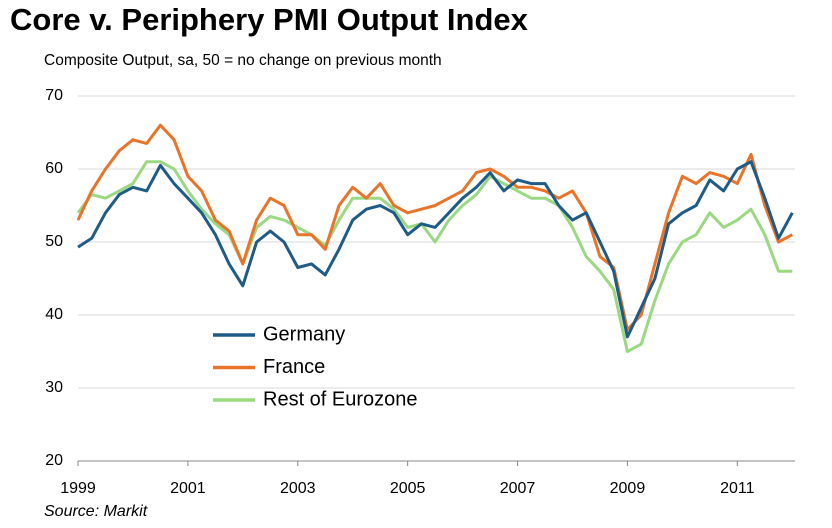  What do you see at coordinates (54, 460) in the screenshot?
I see `y-tick-label: 20` at bounding box center [54, 460].